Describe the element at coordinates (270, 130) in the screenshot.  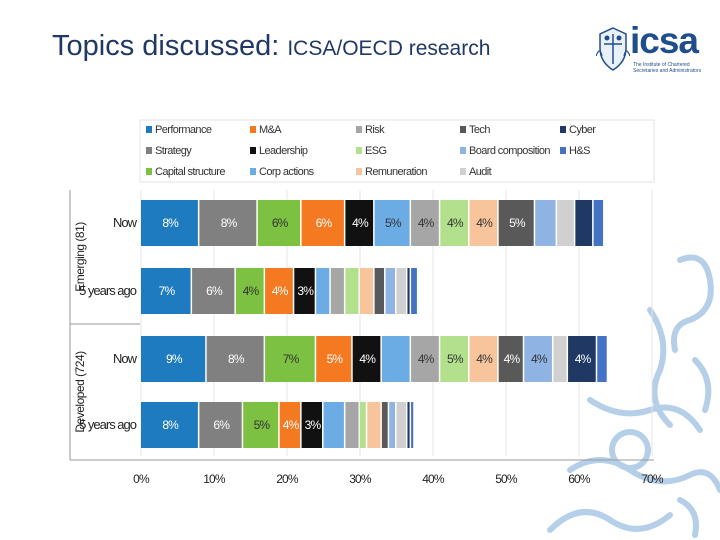
I see `legend-label: M&A` at that location.